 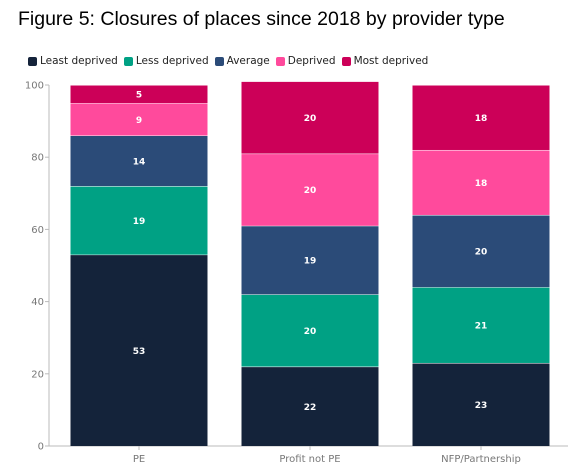 What do you see at coordinates (37, 374) in the screenshot?
I see `y-tick-label: 20` at bounding box center [37, 374].